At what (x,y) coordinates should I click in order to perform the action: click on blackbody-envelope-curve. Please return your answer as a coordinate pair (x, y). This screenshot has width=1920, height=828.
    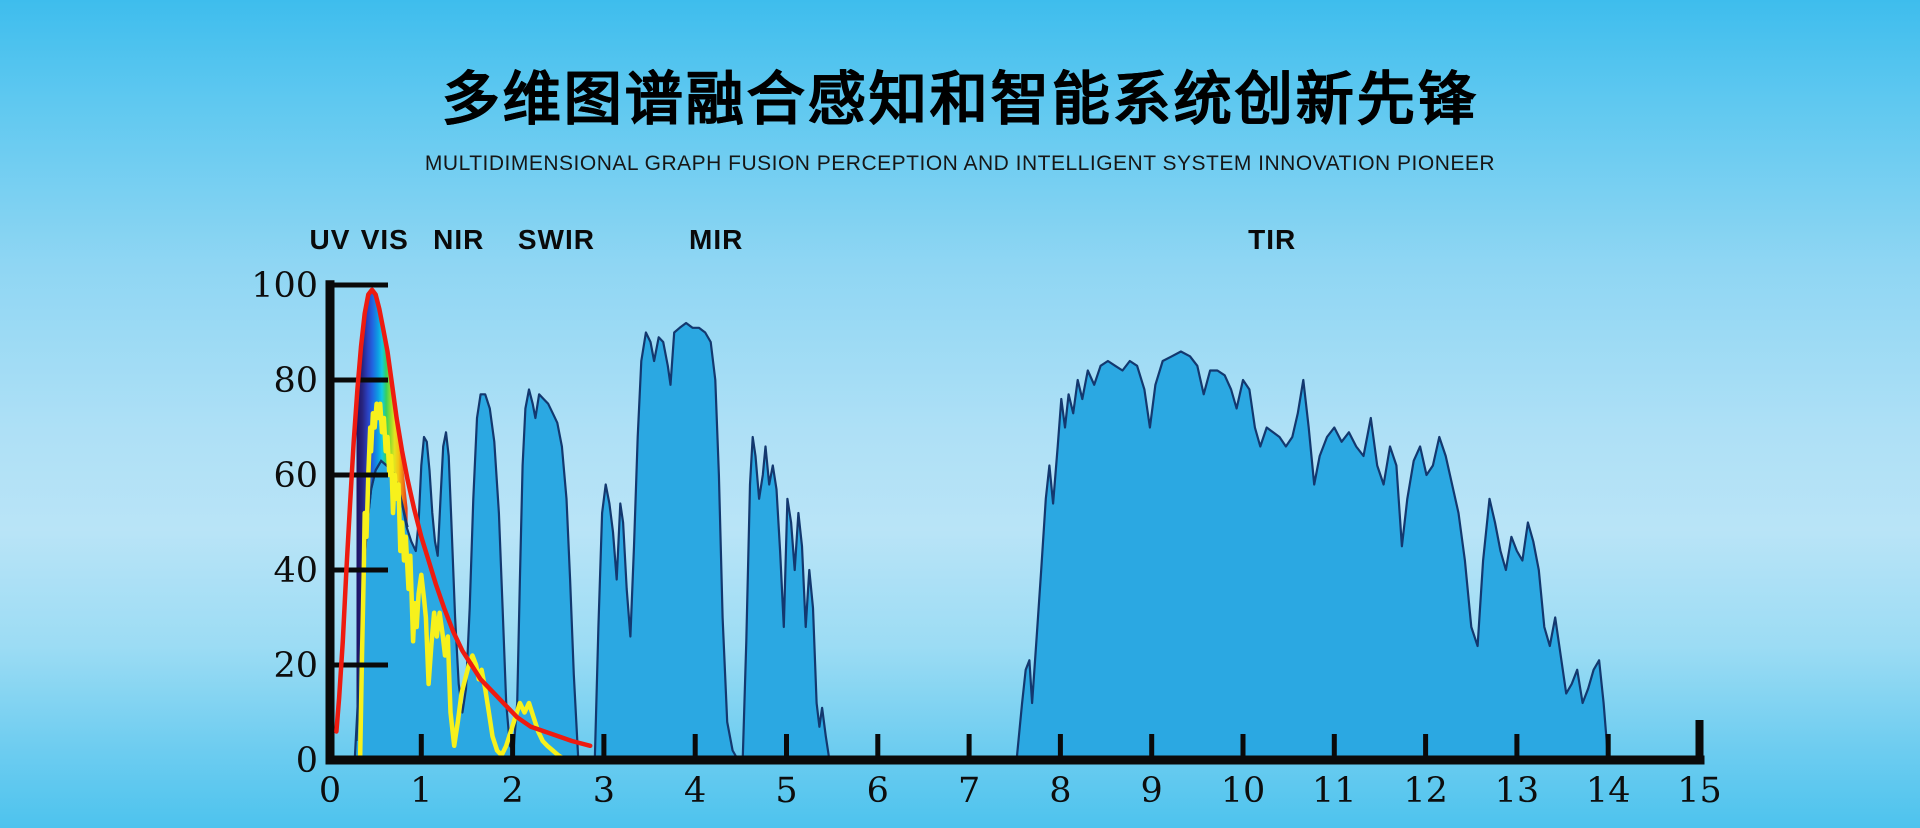
    Looking at the image, I should click on (463, 518).